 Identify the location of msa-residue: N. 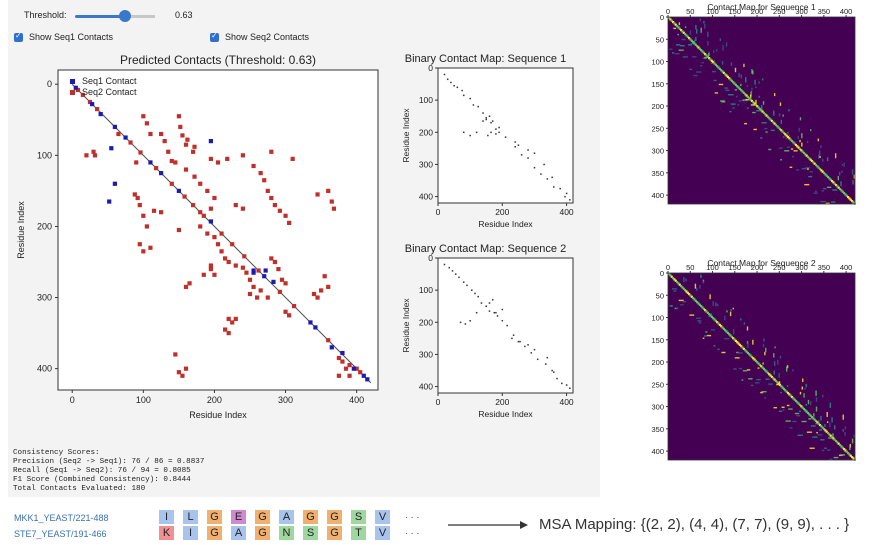
(286, 533).